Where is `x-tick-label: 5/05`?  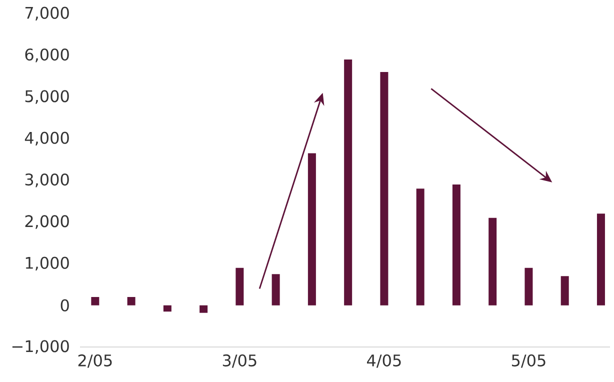 x-tick-label: 5/05 is located at coordinates (529, 361).